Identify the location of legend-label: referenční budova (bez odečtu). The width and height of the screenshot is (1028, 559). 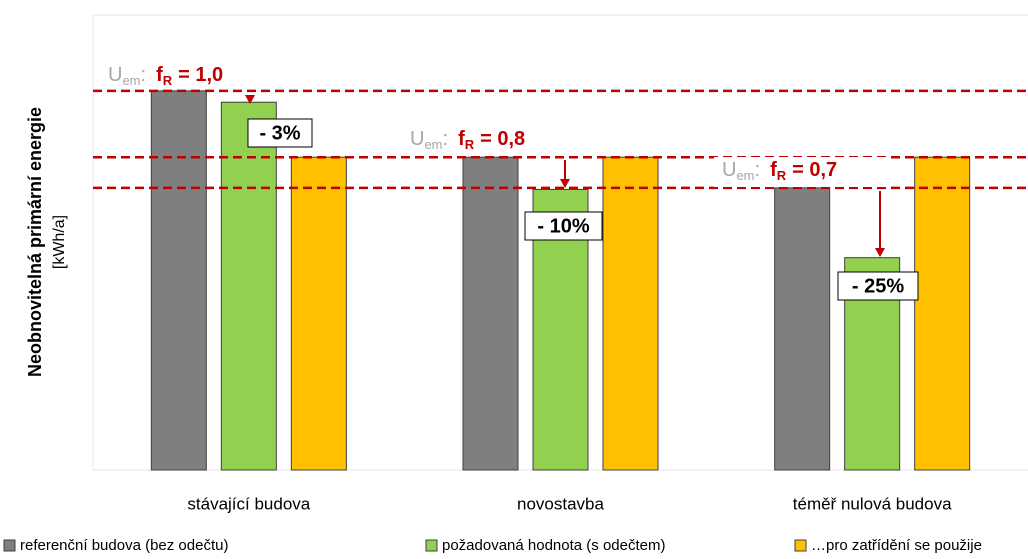
(124, 545).